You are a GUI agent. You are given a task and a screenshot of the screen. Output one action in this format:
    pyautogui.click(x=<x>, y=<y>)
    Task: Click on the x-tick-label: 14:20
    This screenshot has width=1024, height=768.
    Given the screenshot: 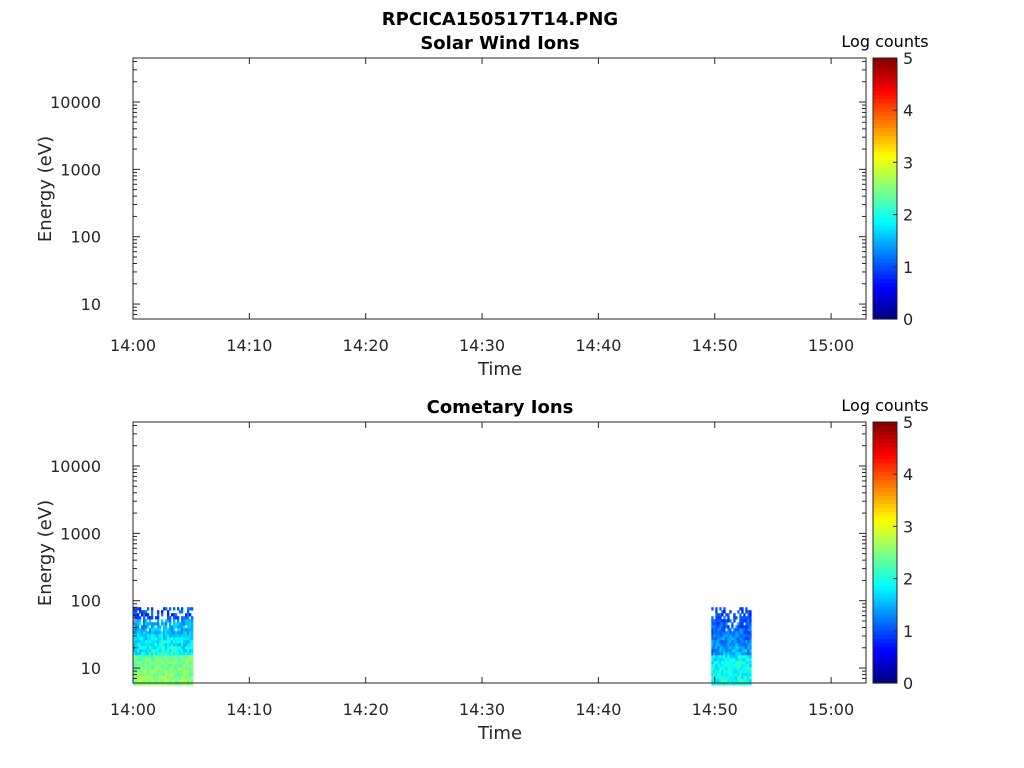 What is the action you would take?
    pyautogui.click(x=366, y=709)
    